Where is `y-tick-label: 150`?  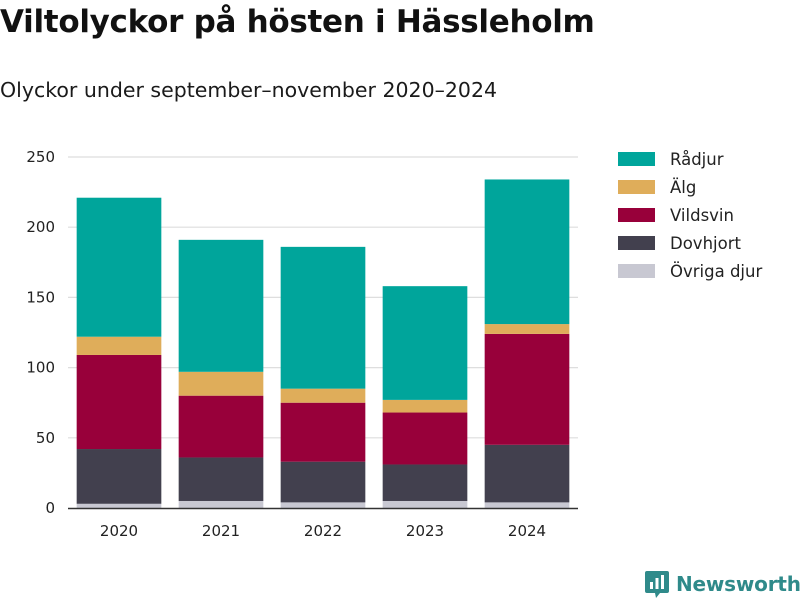 y-tick-label: 150 is located at coordinates (40, 297).